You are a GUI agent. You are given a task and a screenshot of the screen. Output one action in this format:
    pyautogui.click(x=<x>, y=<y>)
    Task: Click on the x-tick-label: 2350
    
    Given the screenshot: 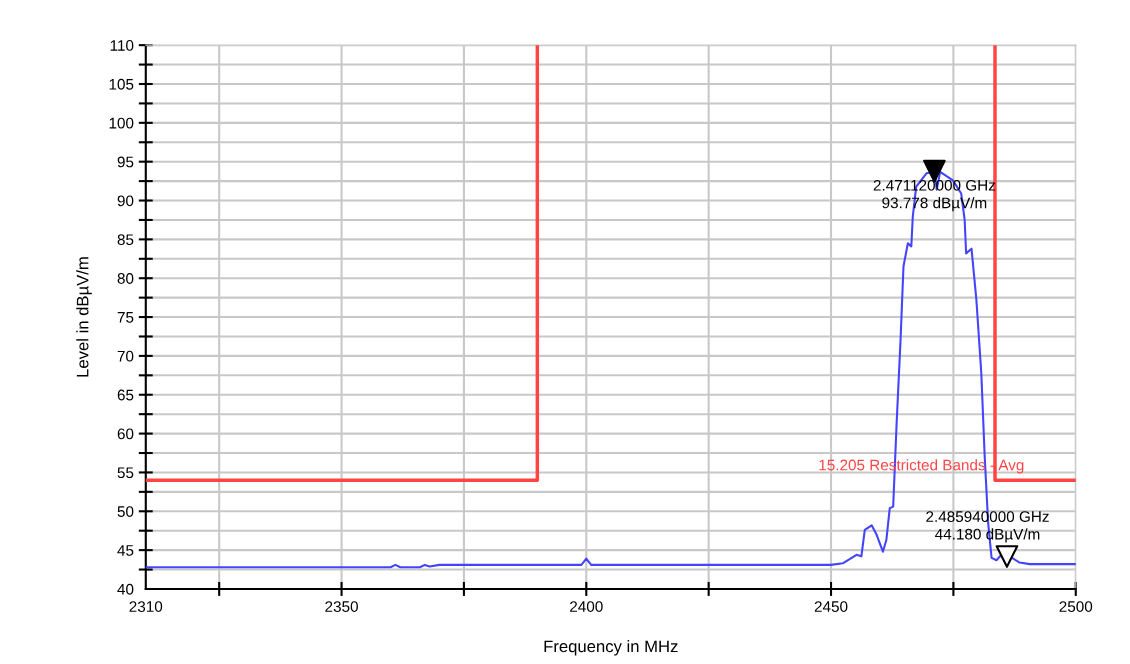 What is the action you would take?
    pyautogui.click(x=341, y=606)
    